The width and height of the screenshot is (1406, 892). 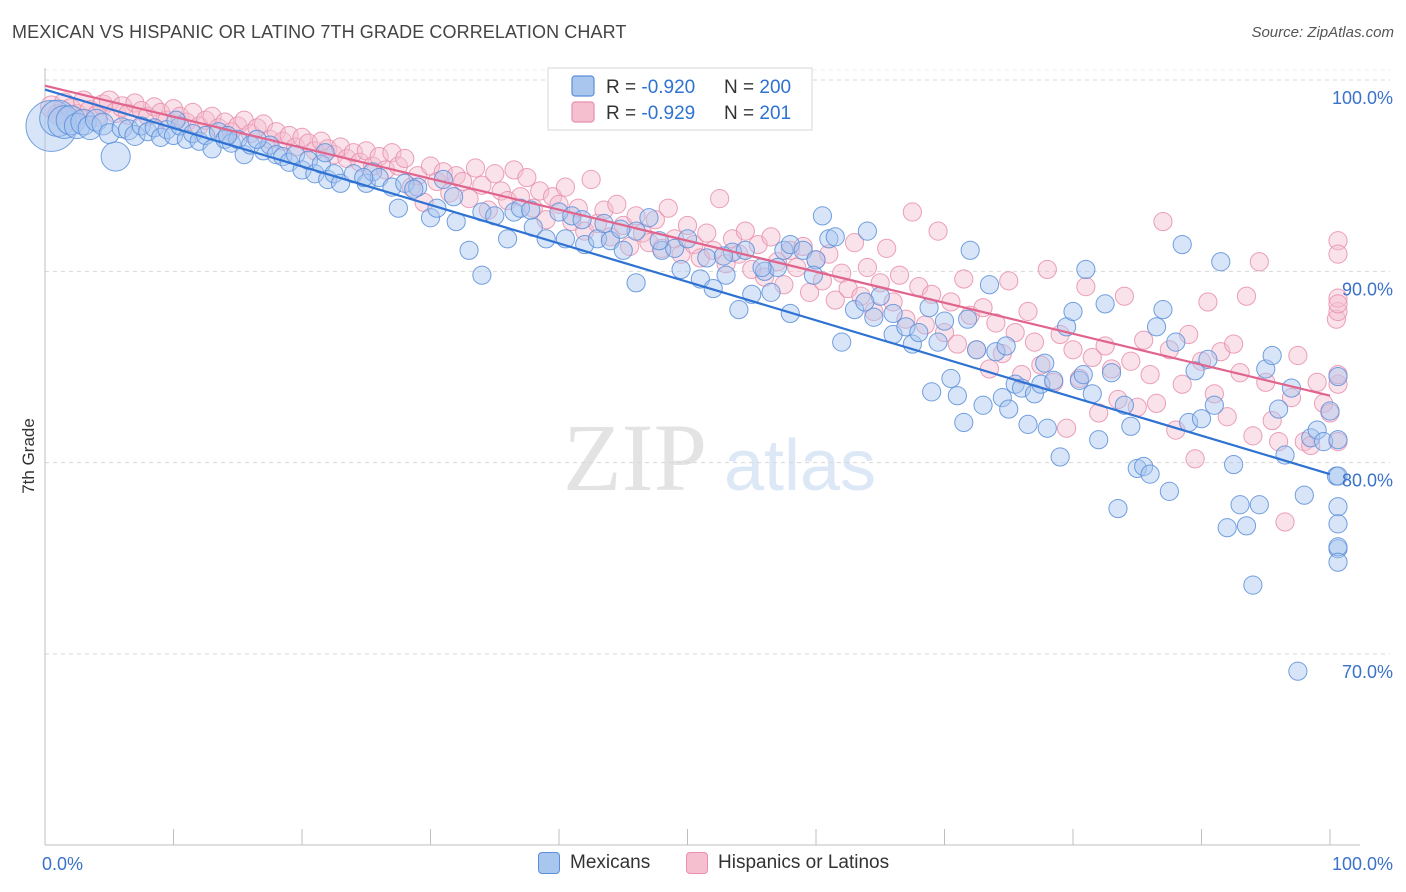 I want to click on source-label: Source: ZipAtlas.com, so click(x=1322, y=32).